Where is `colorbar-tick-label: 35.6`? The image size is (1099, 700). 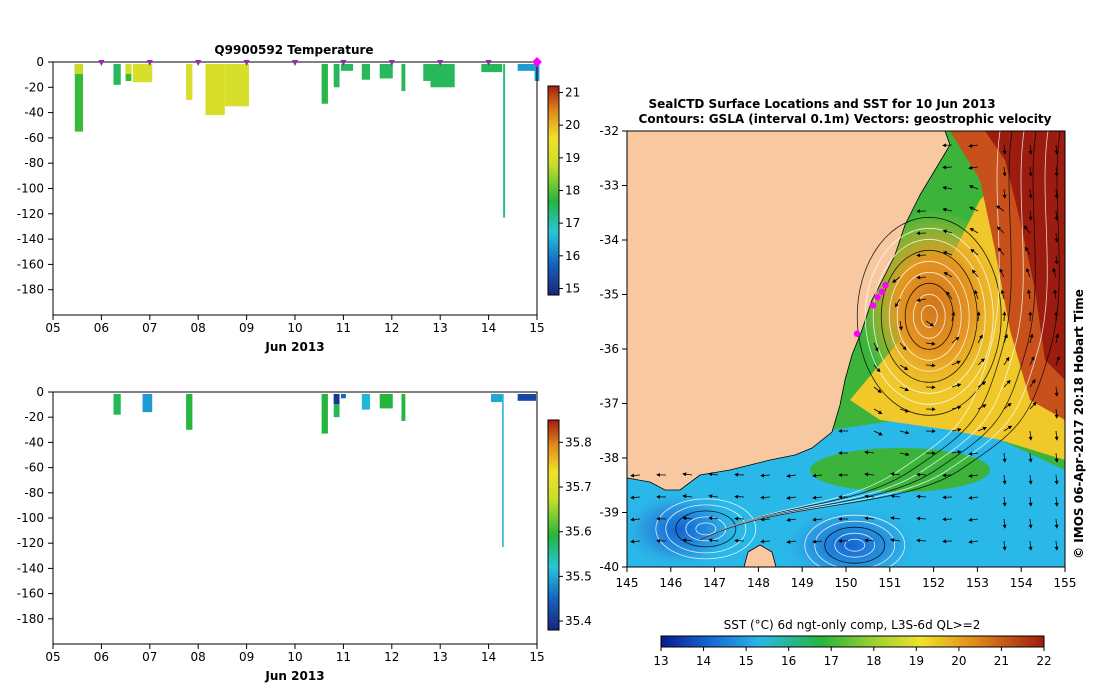 colorbar-tick-label: 35.6 is located at coordinates (578, 532).